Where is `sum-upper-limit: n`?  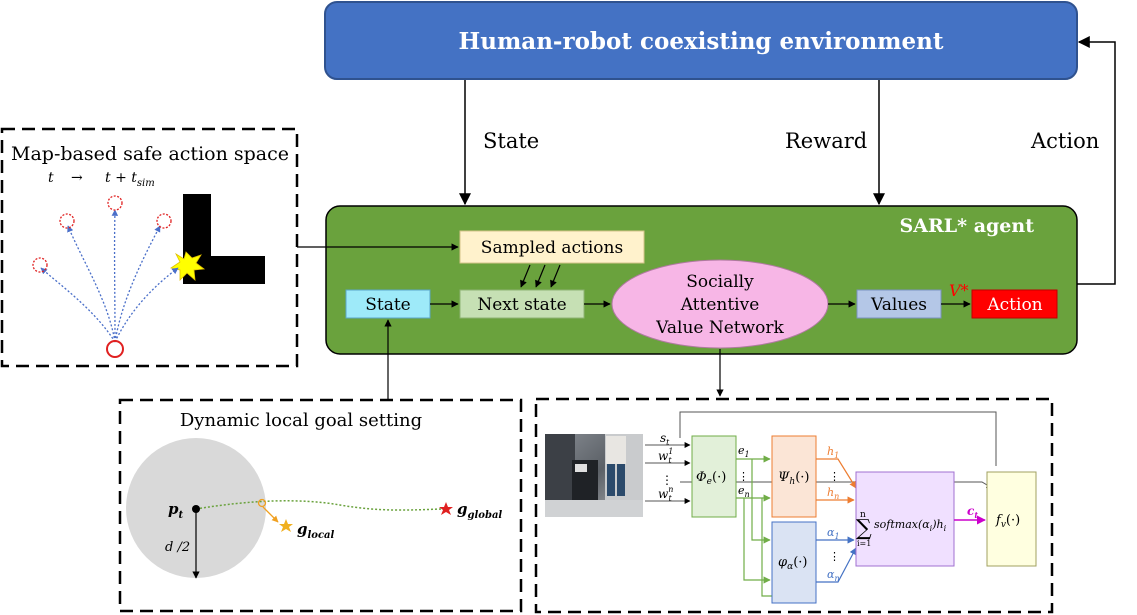 sum-upper-limit: n is located at coordinates (863, 515).